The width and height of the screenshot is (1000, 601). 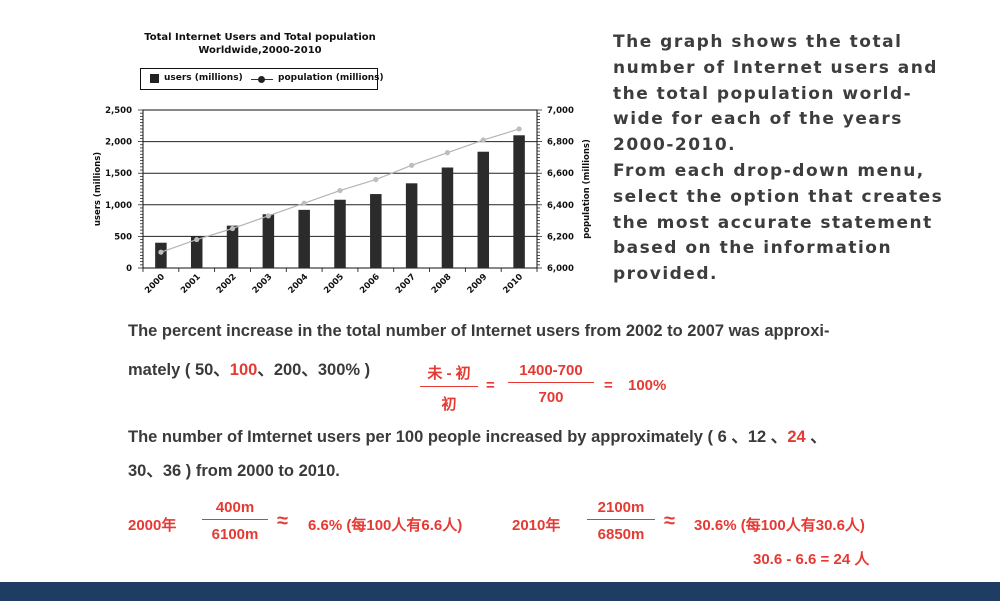 I want to click on footer-bar, so click(x=500, y=591).